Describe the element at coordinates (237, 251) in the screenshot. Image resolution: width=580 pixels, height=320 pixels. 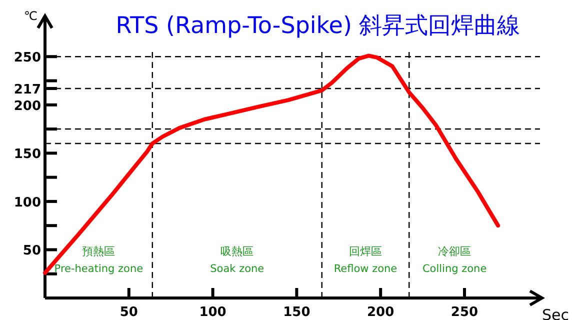
I see `annotation: 吸熱區` at that location.